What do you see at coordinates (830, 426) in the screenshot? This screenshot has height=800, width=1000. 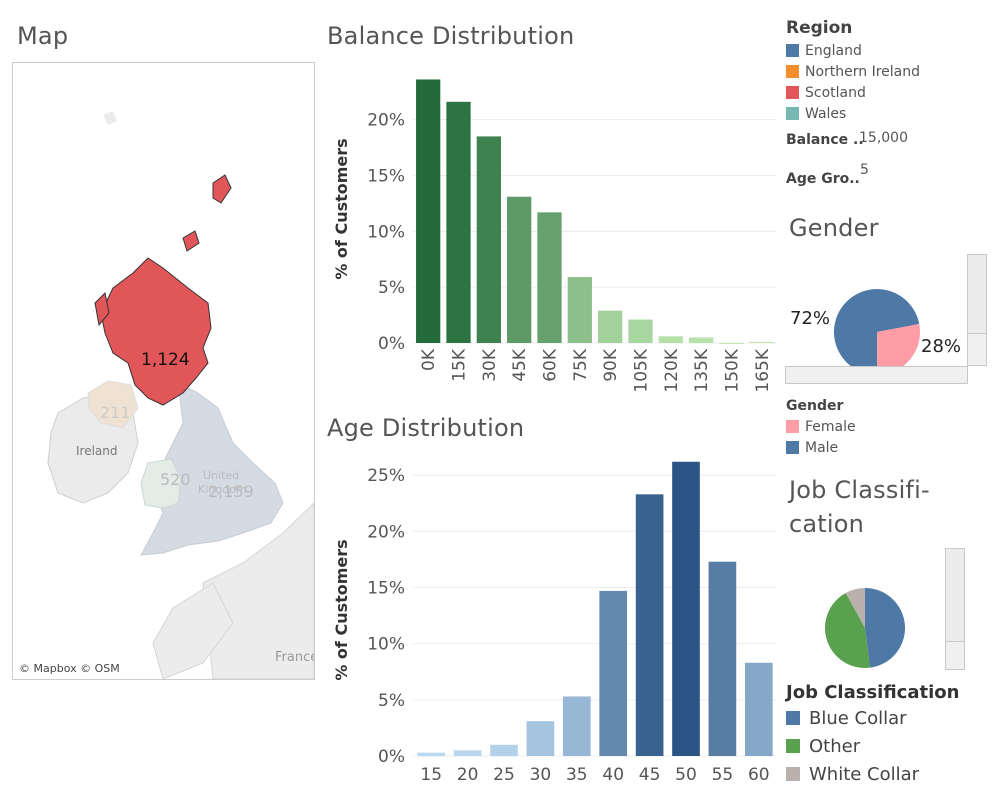 I see `legend-label: Female` at bounding box center [830, 426].